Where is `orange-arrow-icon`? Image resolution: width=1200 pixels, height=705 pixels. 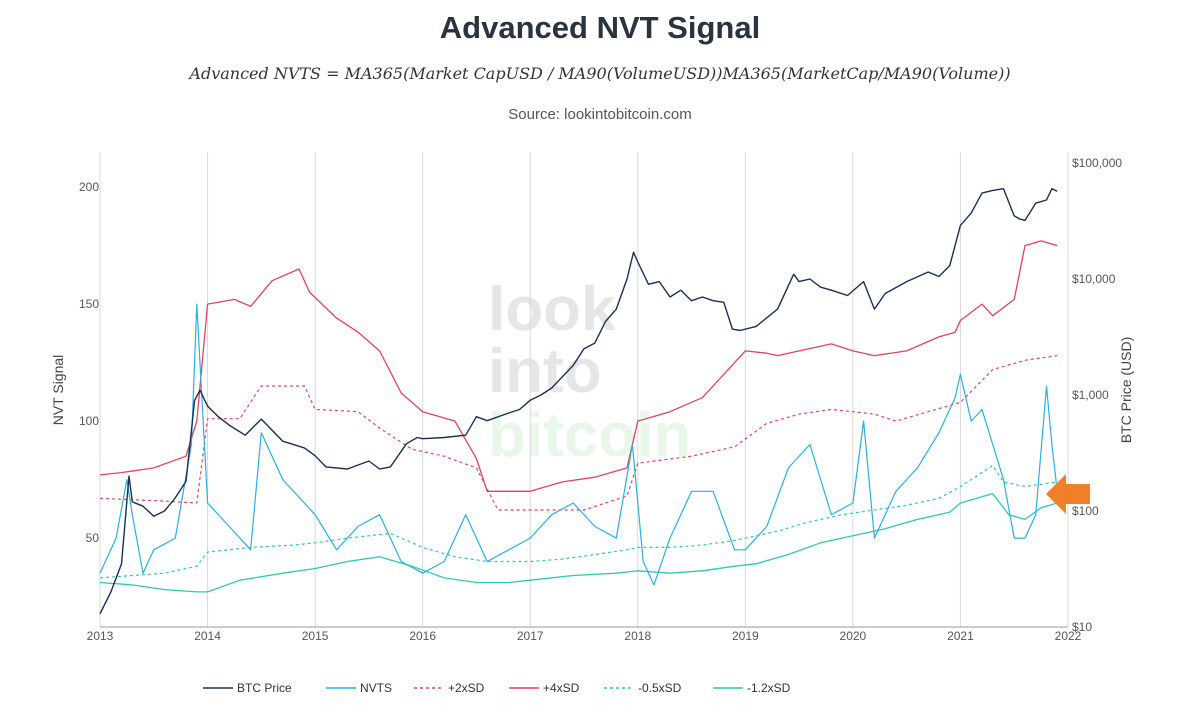
orange-arrow-icon is located at coordinates (1068, 494).